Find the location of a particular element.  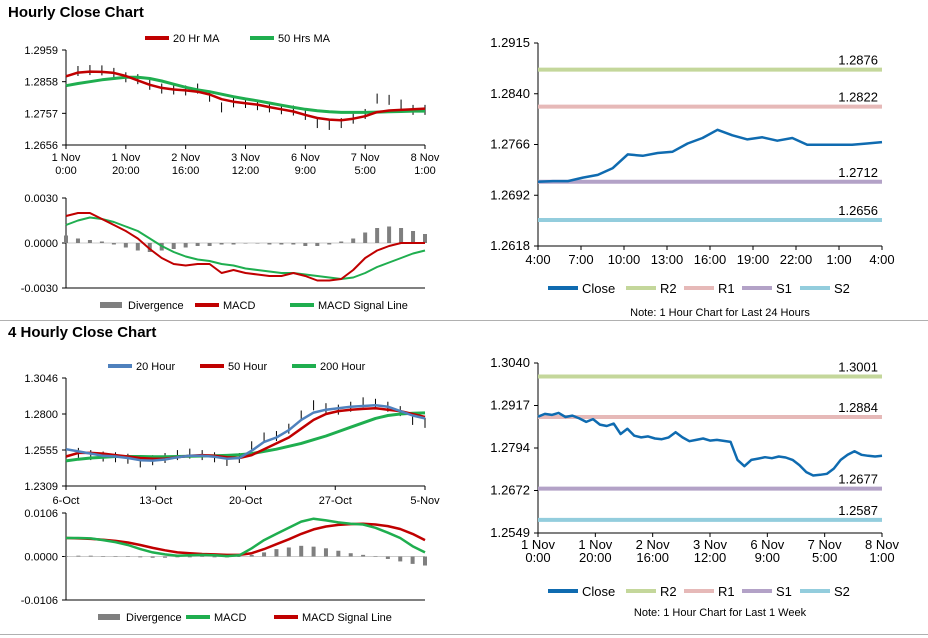

level-label-s1: 1.2712 is located at coordinates (858, 172).